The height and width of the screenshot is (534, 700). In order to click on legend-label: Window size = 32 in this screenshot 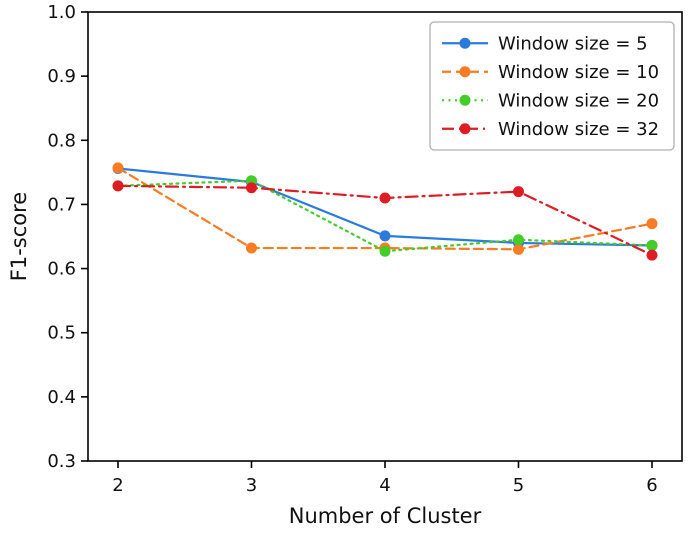, I will do `click(578, 129)`.